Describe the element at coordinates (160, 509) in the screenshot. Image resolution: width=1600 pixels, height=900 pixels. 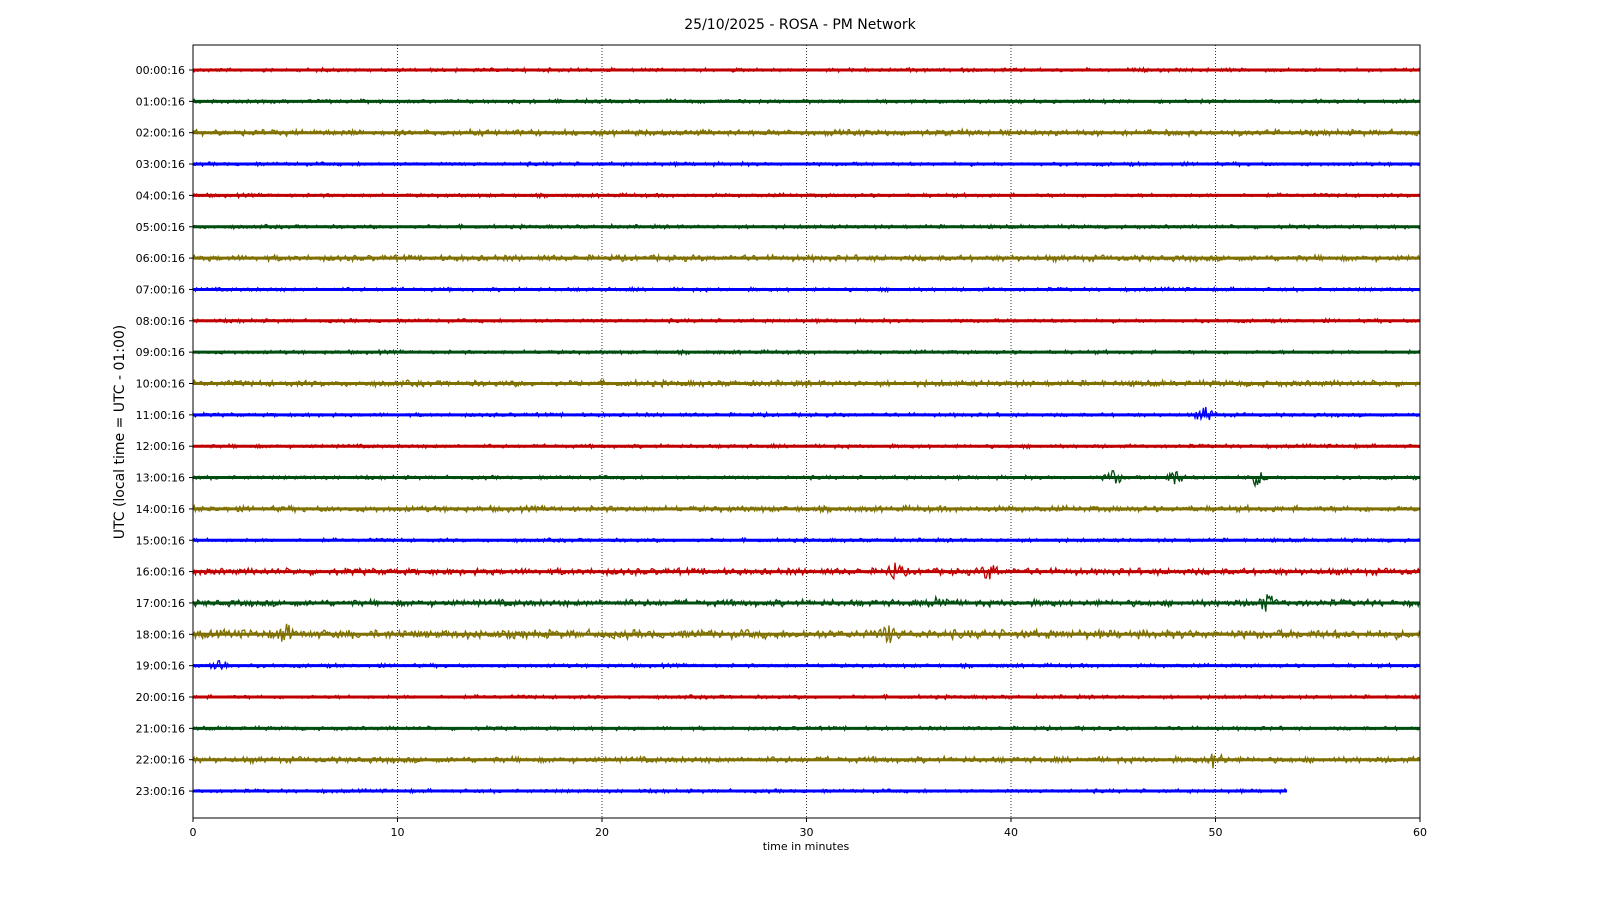
I see `y-tick-label: 14:00:16` at that location.